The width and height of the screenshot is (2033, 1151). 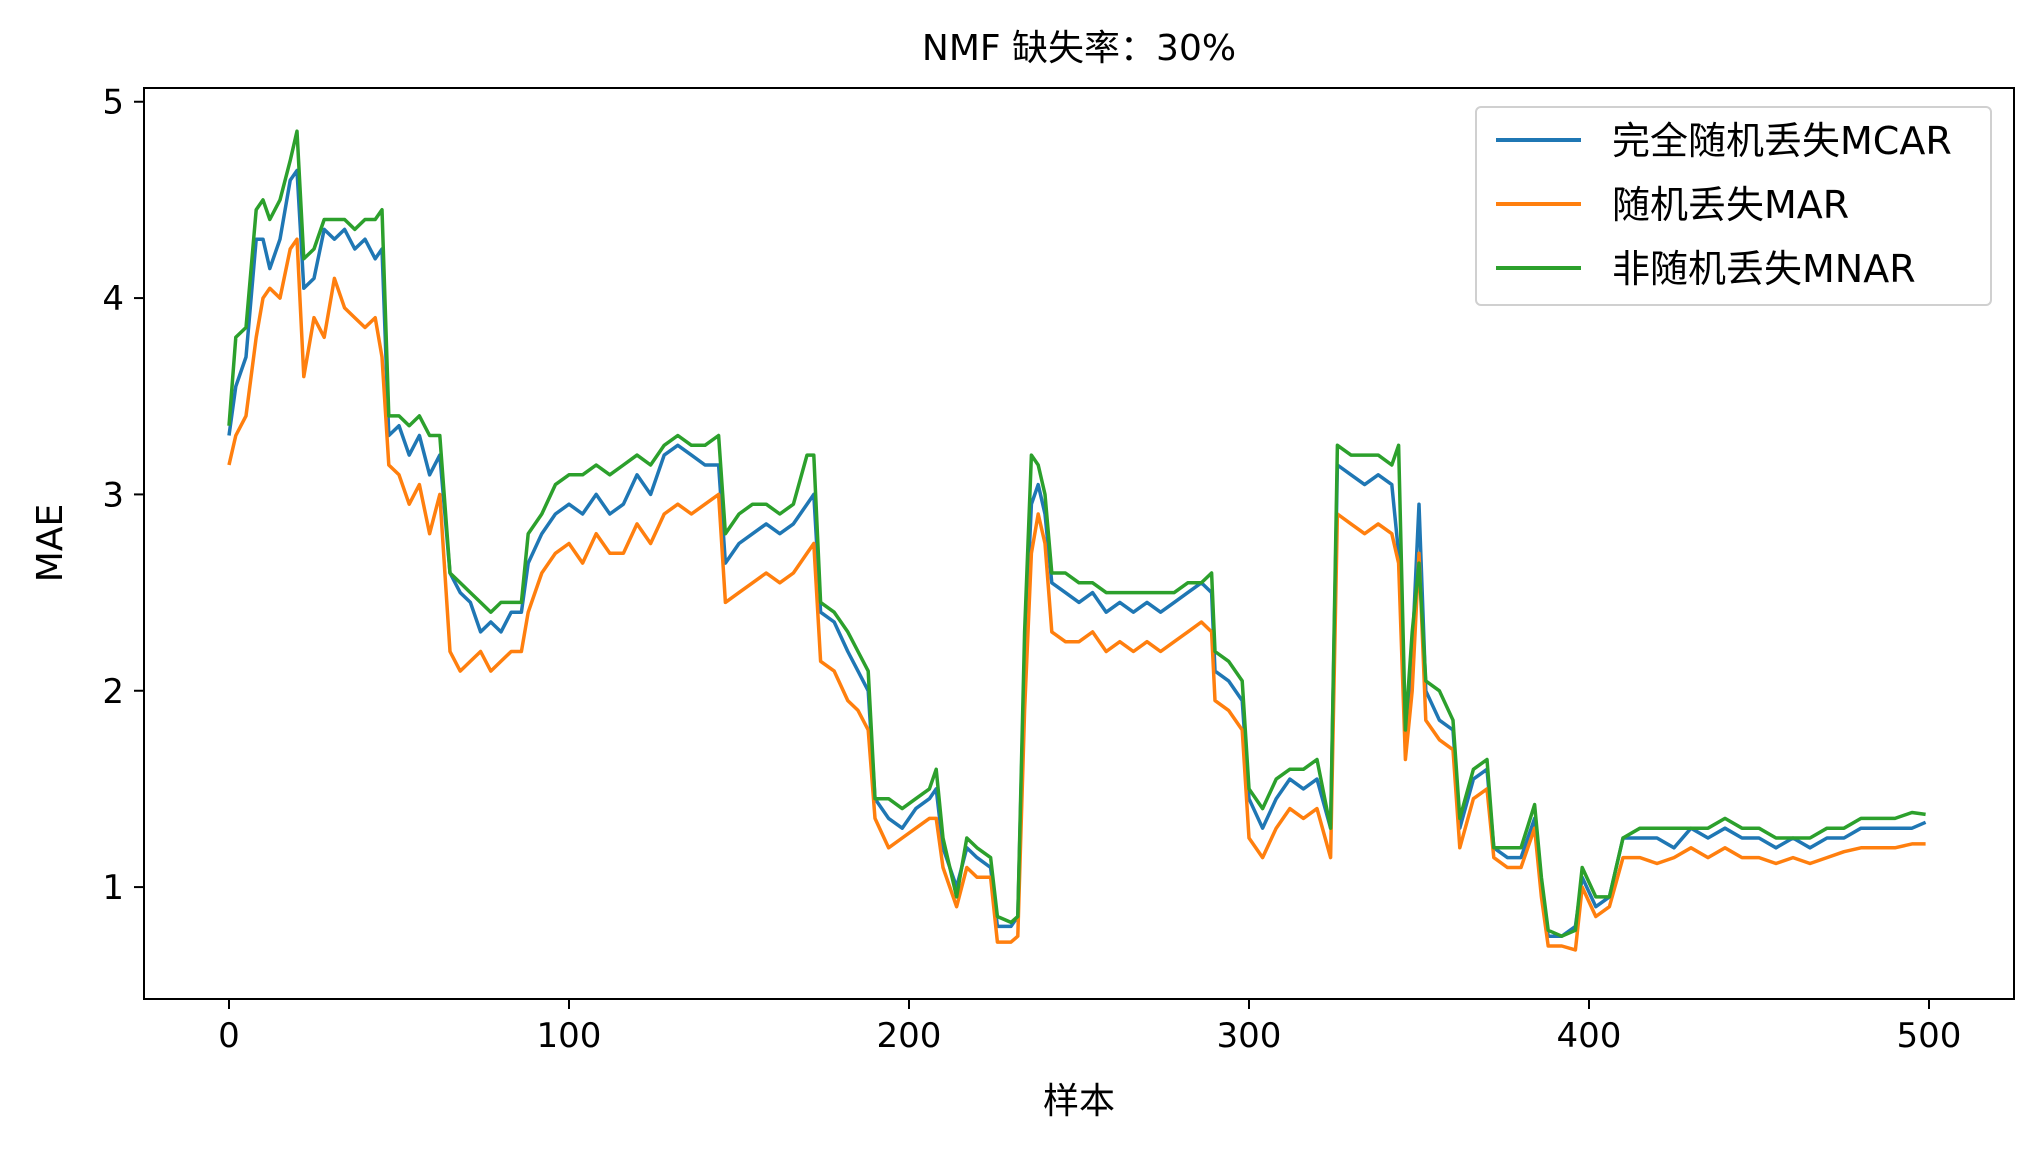 What do you see at coordinates (113, 692) in the screenshot?
I see `y-tick-label: 2` at bounding box center [113, 692].